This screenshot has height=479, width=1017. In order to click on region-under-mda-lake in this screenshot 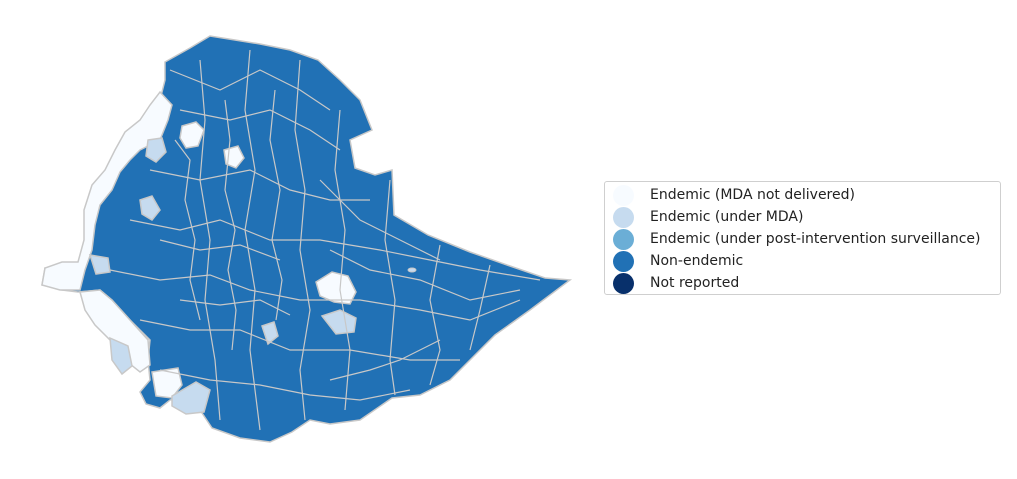, I will do `click(338, 322)`.